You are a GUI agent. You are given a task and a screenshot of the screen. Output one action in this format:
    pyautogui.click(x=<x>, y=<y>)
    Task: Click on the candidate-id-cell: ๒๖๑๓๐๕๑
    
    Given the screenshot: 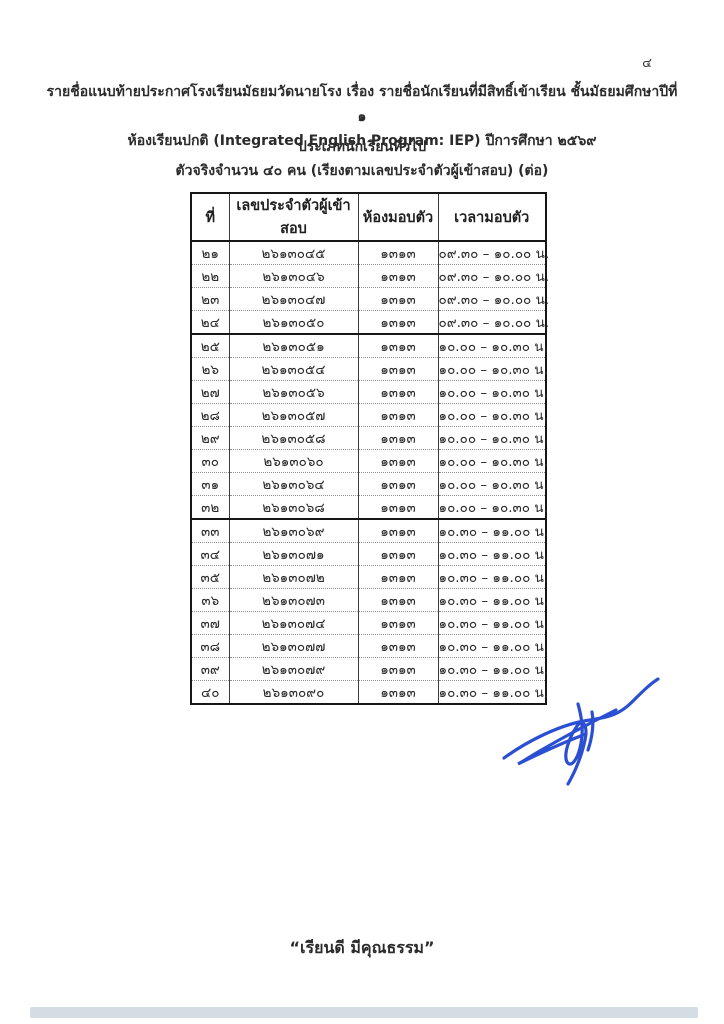 What is the action you would take?
    pyautogui.click(x=293, y=345)
    